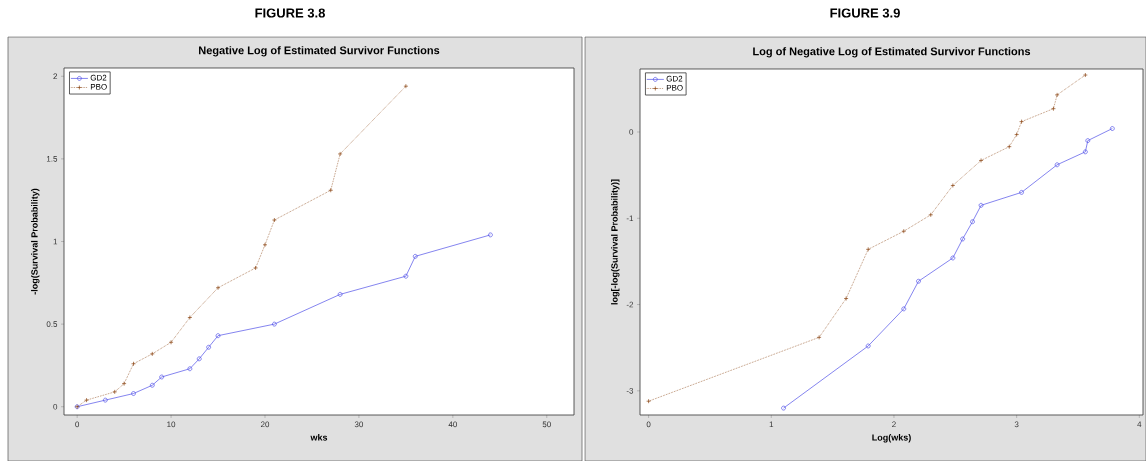 This screenshot has height=461, width=1146. Describe the element at coordinates (52, 159) in the screenshot. I see `y-tick-label: 1.5` at that location.